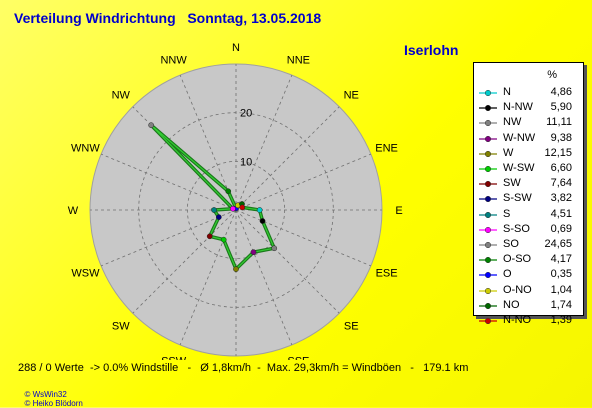  I want to click on direction-label: SSE, so click(298, 358).